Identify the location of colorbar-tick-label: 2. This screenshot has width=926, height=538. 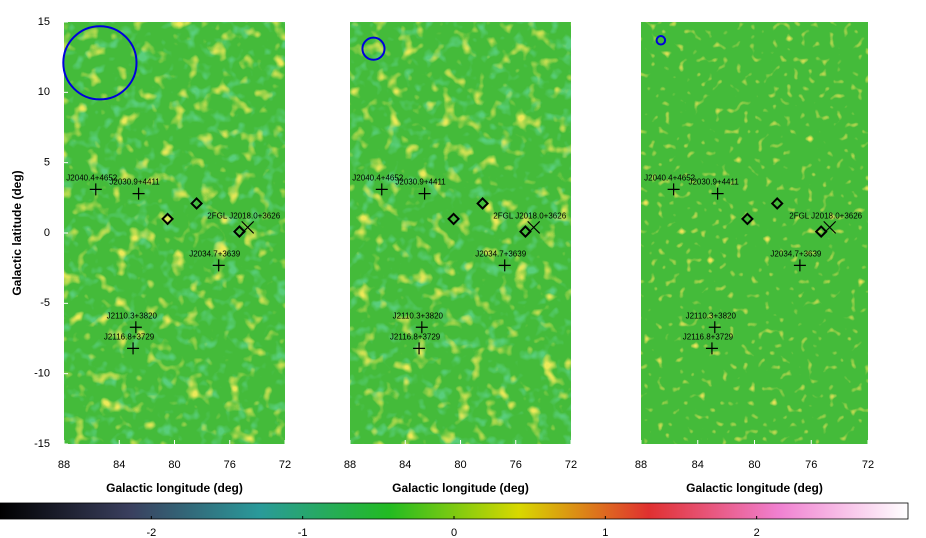
(757, 532).